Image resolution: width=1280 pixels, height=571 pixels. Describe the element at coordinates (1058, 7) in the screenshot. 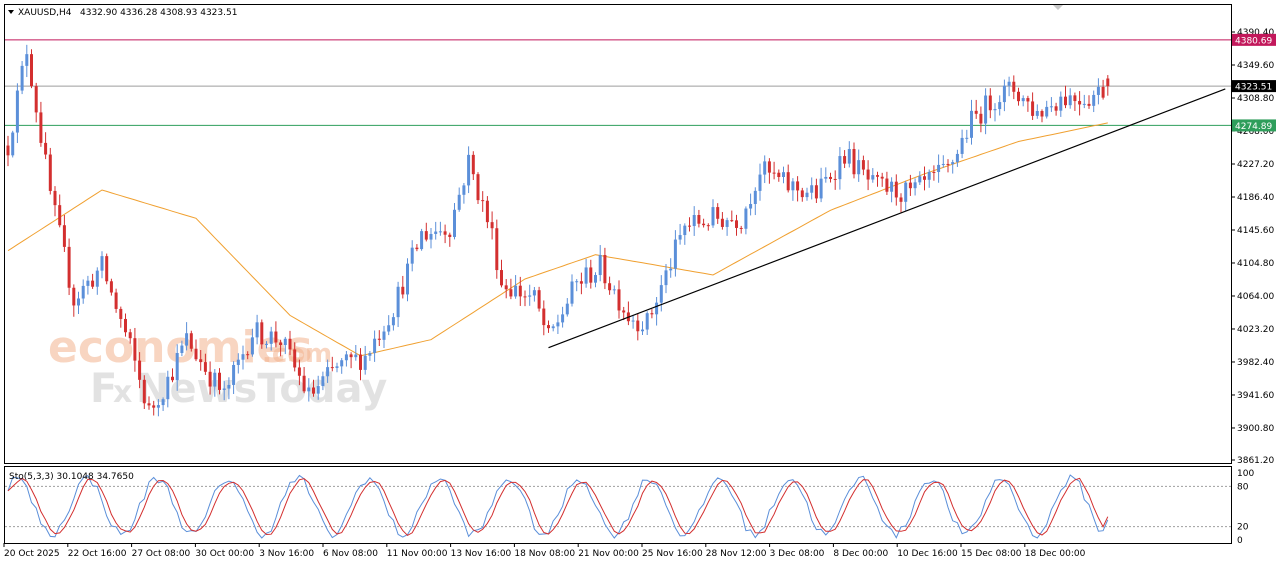

I see `shift-marker-icon` at that location.